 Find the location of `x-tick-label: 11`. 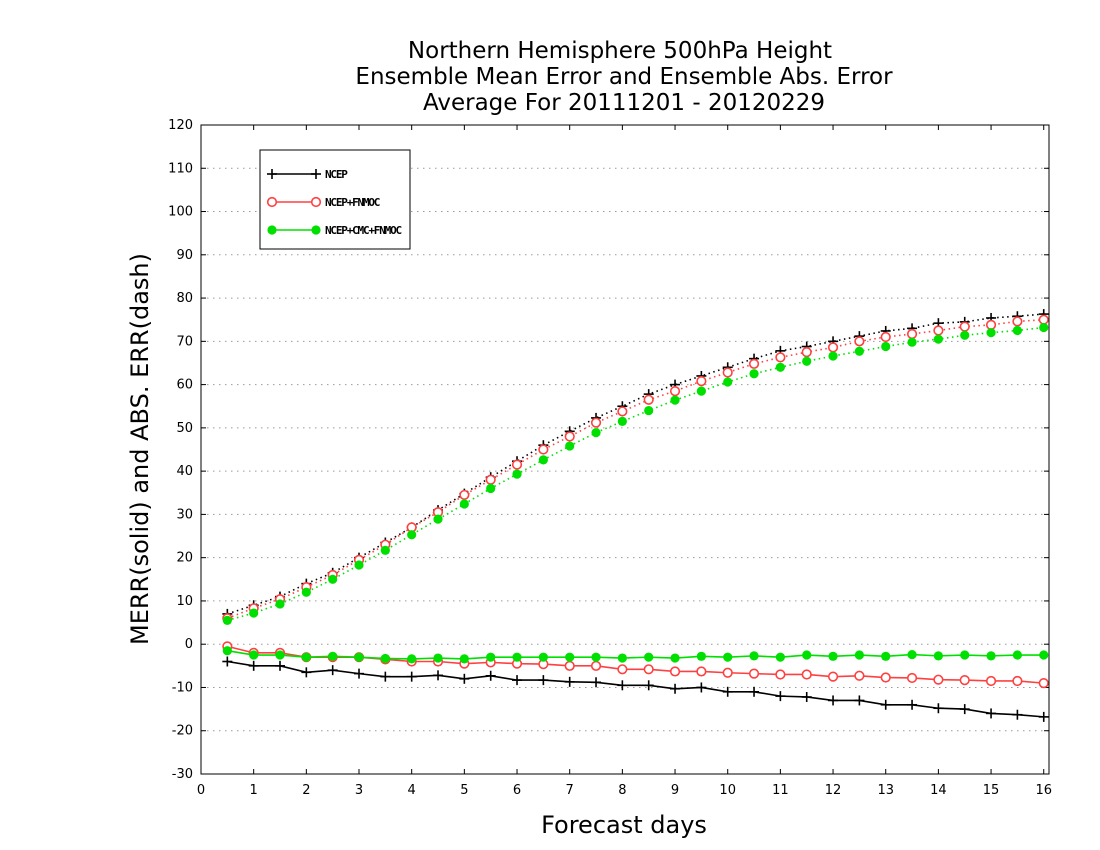

x-tick-label: 11 is located at coordinates (780, 790).